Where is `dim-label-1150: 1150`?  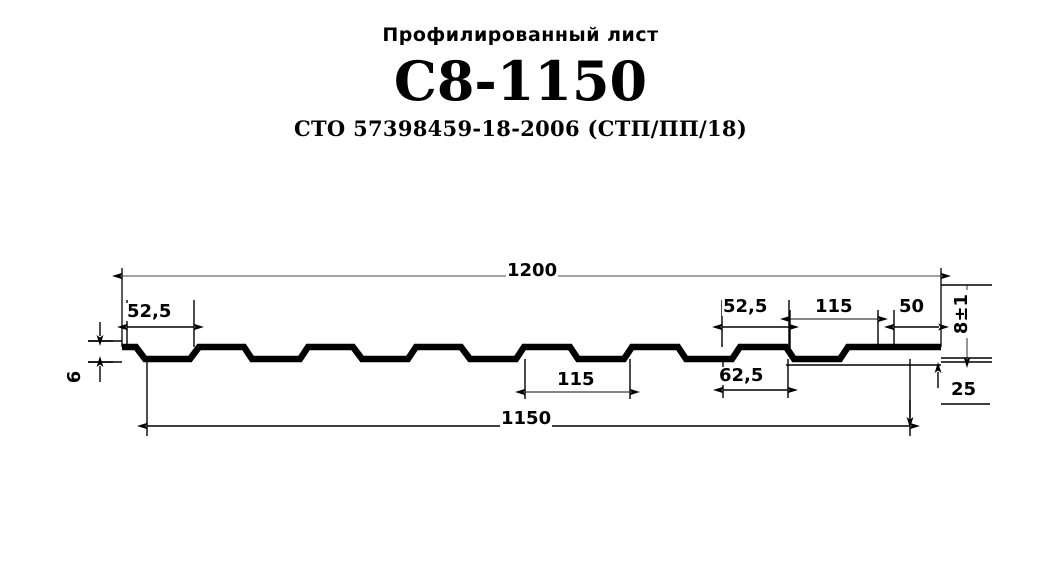
dim-label-1150: 1150 is located at coordinates (526, 418).